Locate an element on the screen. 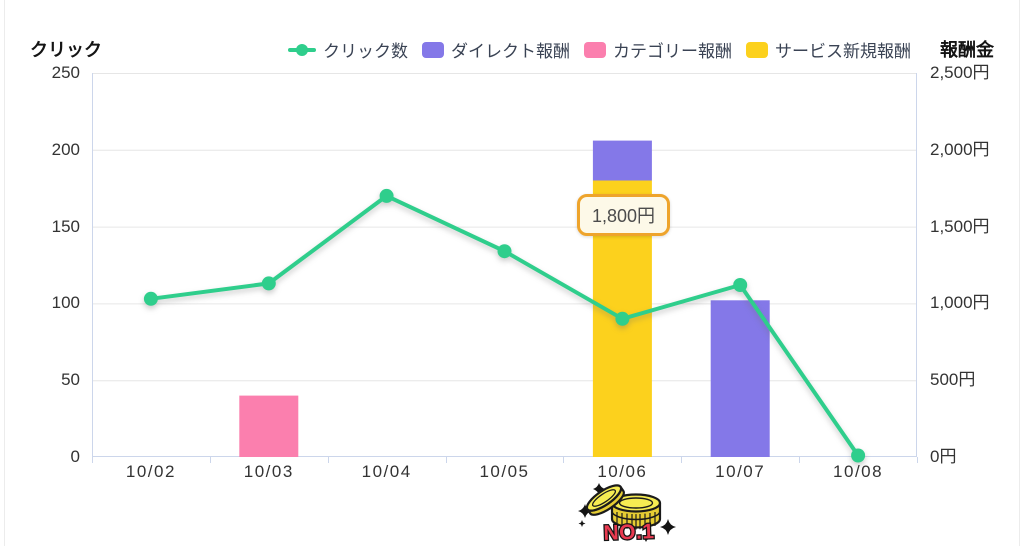 Image resolution: width=1024 pixels, height=546 pixels. click-count-point-10/07 is located at coordinates (740, 285).